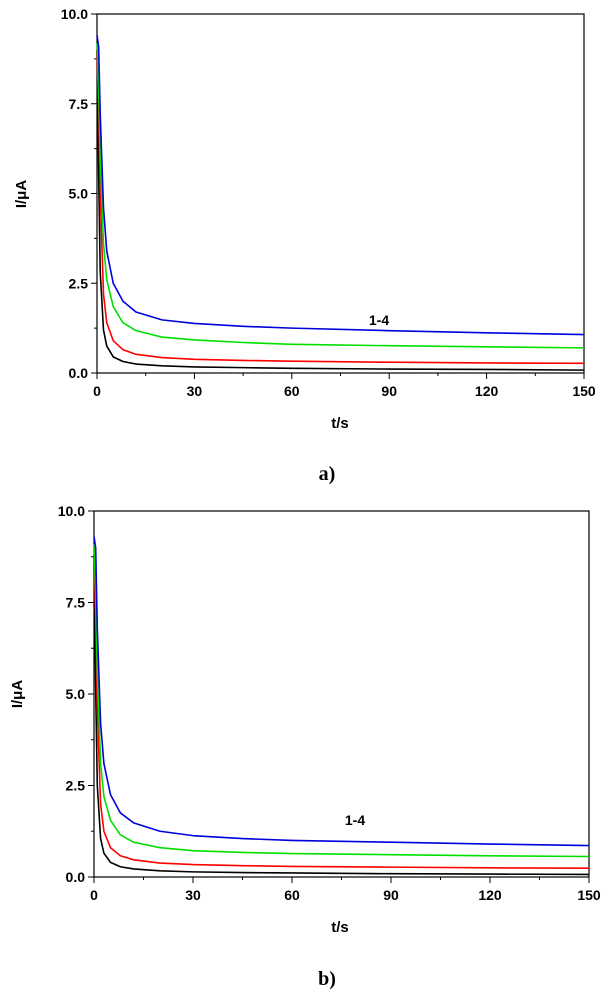 The image size is (613, 1000). What do you see at coordinates (327, 474) in the screenshot?
I see `panel-label-a: a)` at bounding box center [327, 474].